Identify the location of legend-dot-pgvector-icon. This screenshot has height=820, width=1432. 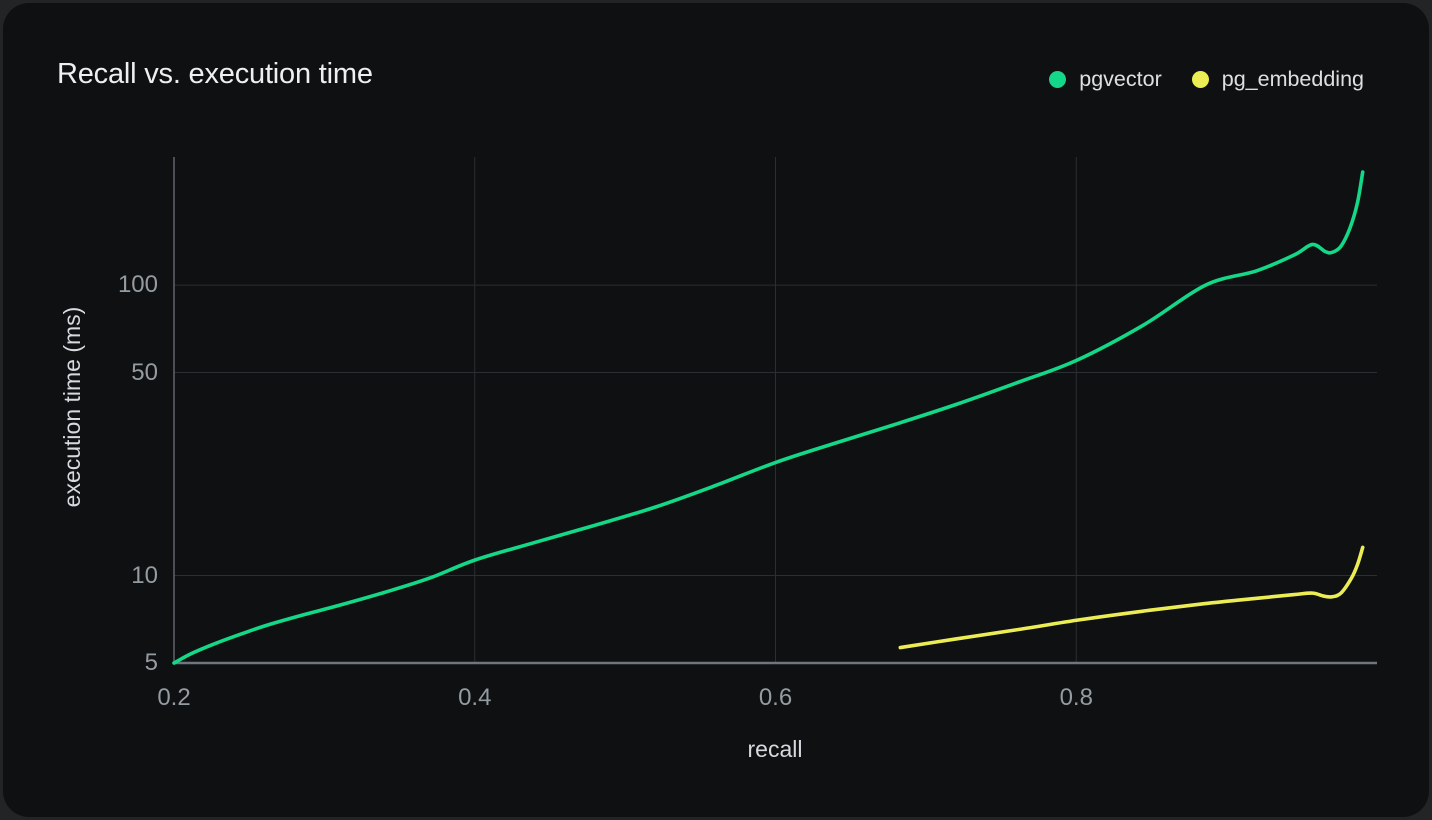
(1058, 79).